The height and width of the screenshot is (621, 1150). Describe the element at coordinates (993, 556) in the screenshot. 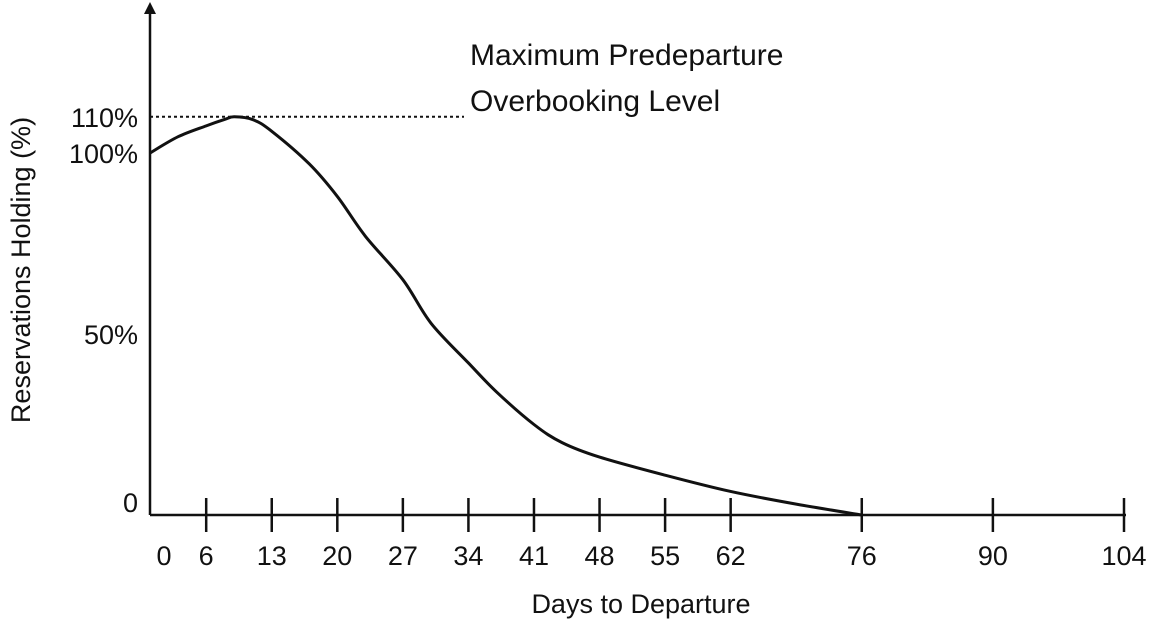

I see `x-tick-label-90: 90` at that location.